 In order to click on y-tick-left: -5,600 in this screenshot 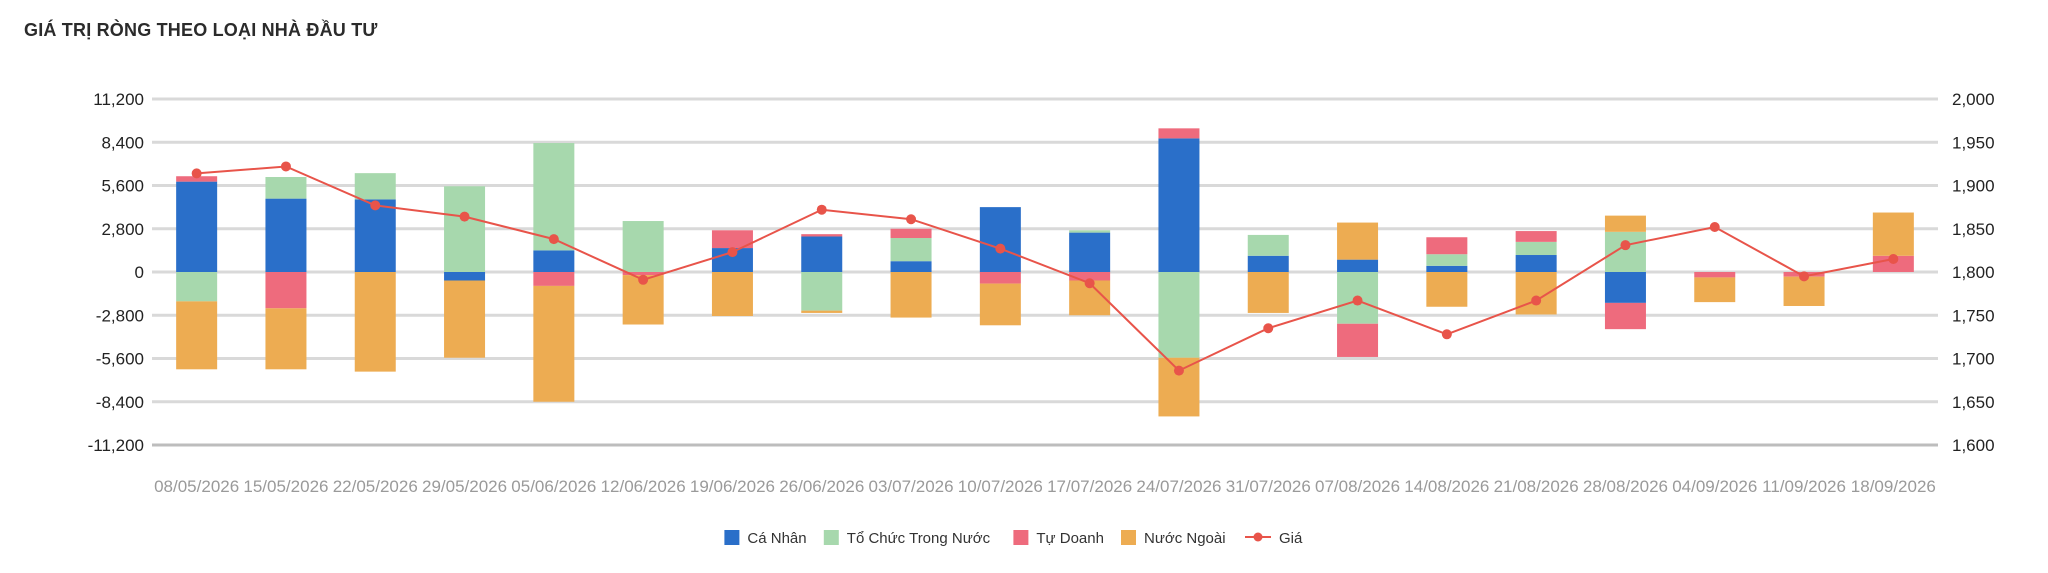, I will do `click(120, 359)`.